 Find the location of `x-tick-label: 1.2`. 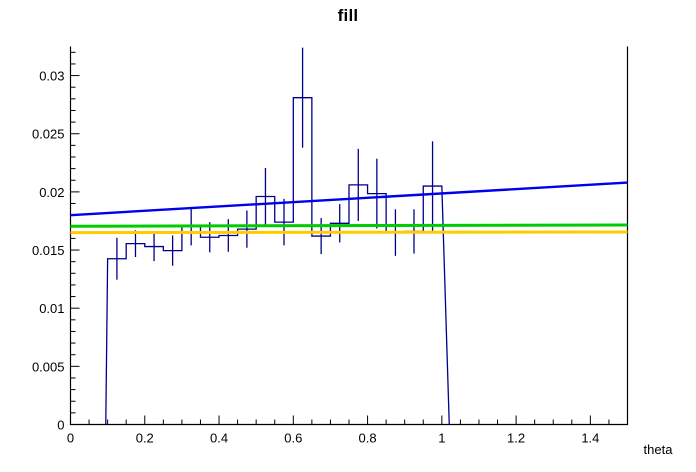

x-tick-label: 1.2 is located at coordinates (516, 438).